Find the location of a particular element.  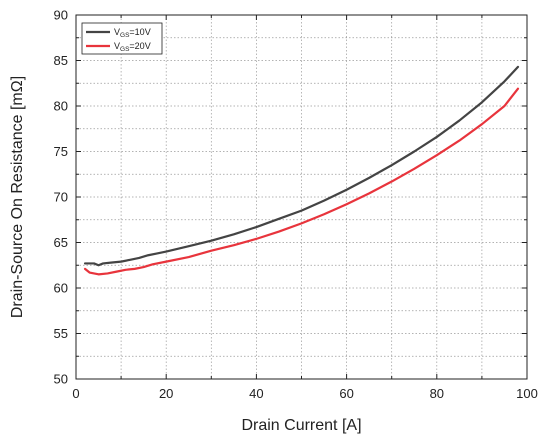

y-tick-label: 85 is located at coordinates (61, 60).